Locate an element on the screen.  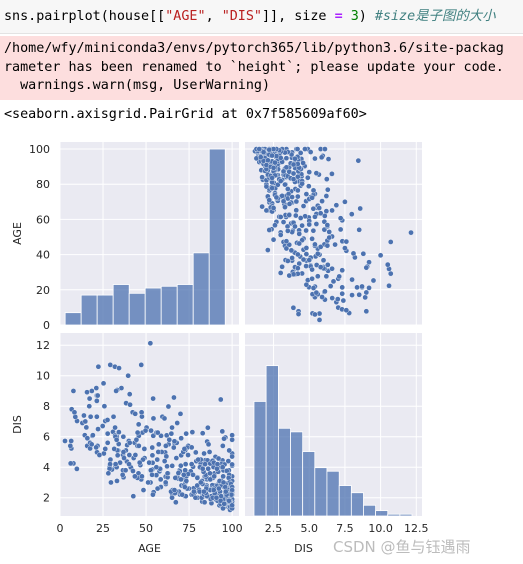
code-token: ]], size is located at coordinates (298, 16).